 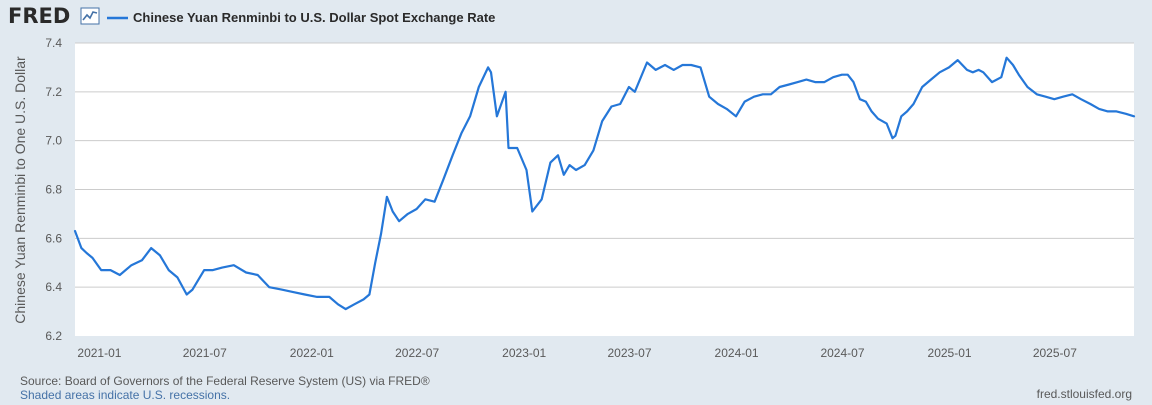 I want to click on y-tick-label: 6.6, so click(x=53, y=238).